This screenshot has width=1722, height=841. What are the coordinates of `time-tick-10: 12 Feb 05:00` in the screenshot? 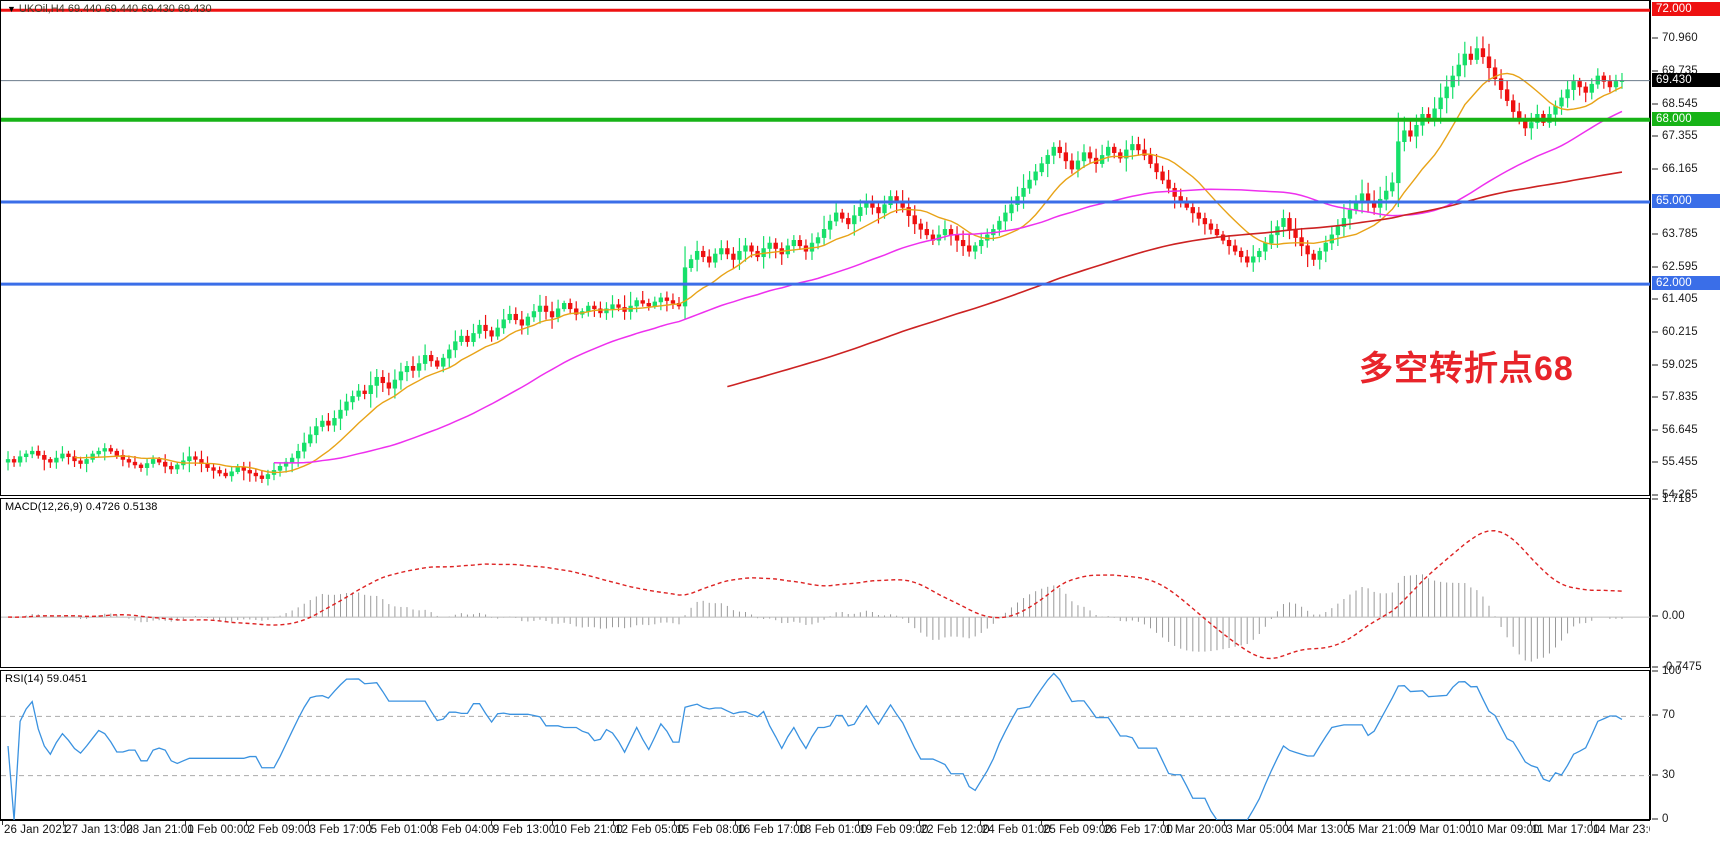 It's located at (650, 830).